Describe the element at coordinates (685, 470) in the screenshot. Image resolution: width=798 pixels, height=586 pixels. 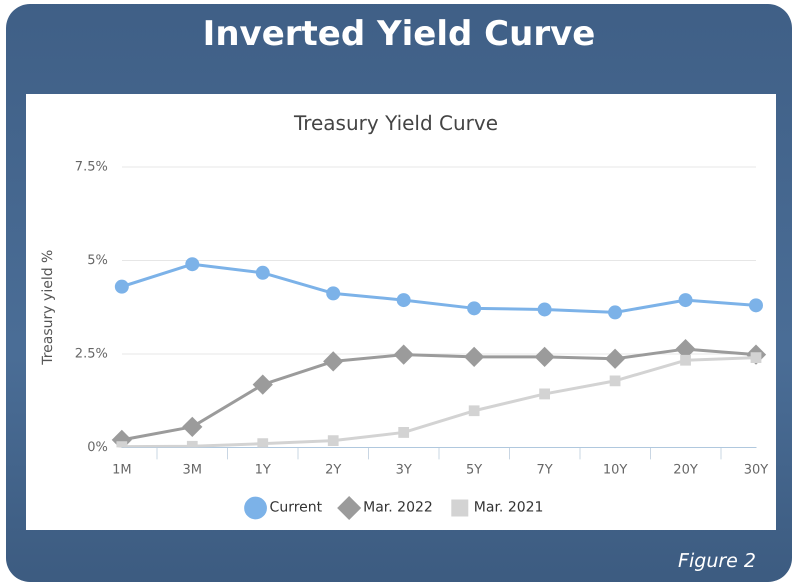
I see `x-tick-label: 20Y` at that location.